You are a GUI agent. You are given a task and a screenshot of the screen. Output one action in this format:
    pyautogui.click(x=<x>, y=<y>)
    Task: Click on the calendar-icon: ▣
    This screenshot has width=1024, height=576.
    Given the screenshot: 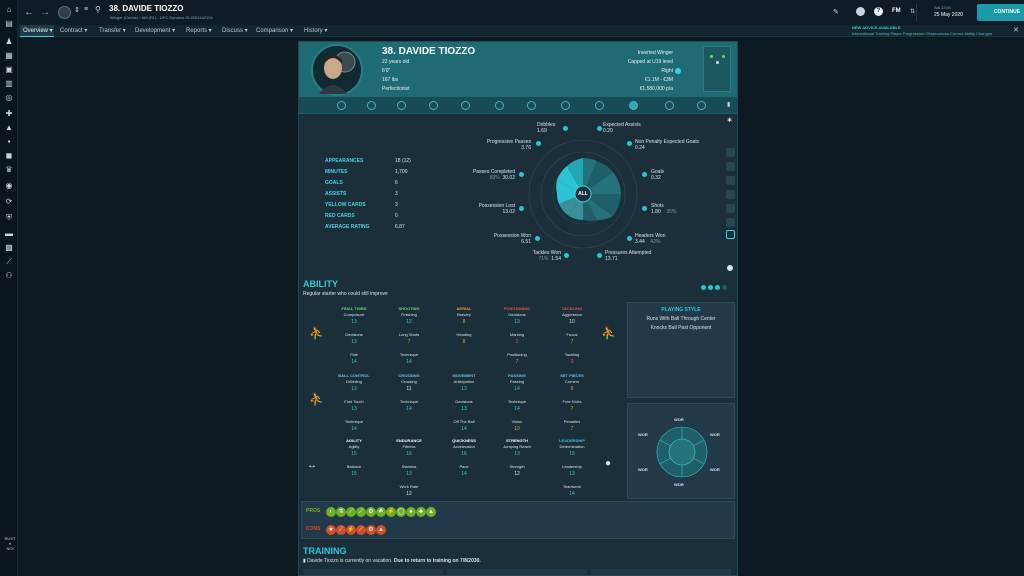 What is the action you would take?
    pyautogui.click(x=9, y=69)
    